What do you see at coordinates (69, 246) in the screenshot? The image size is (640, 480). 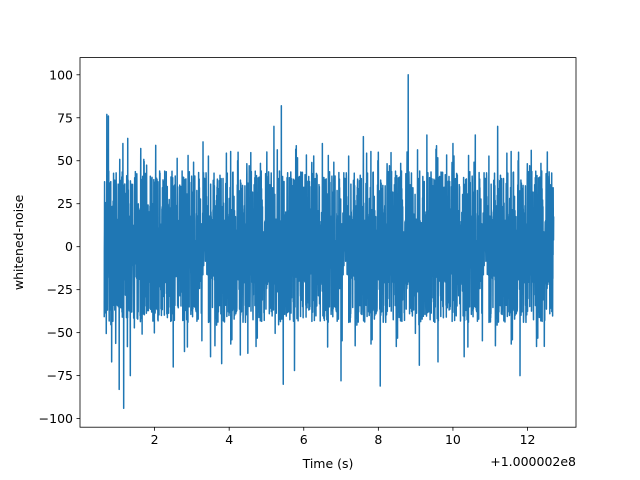 I see `y-tick-label: 0` at bounding box center [69, 246].